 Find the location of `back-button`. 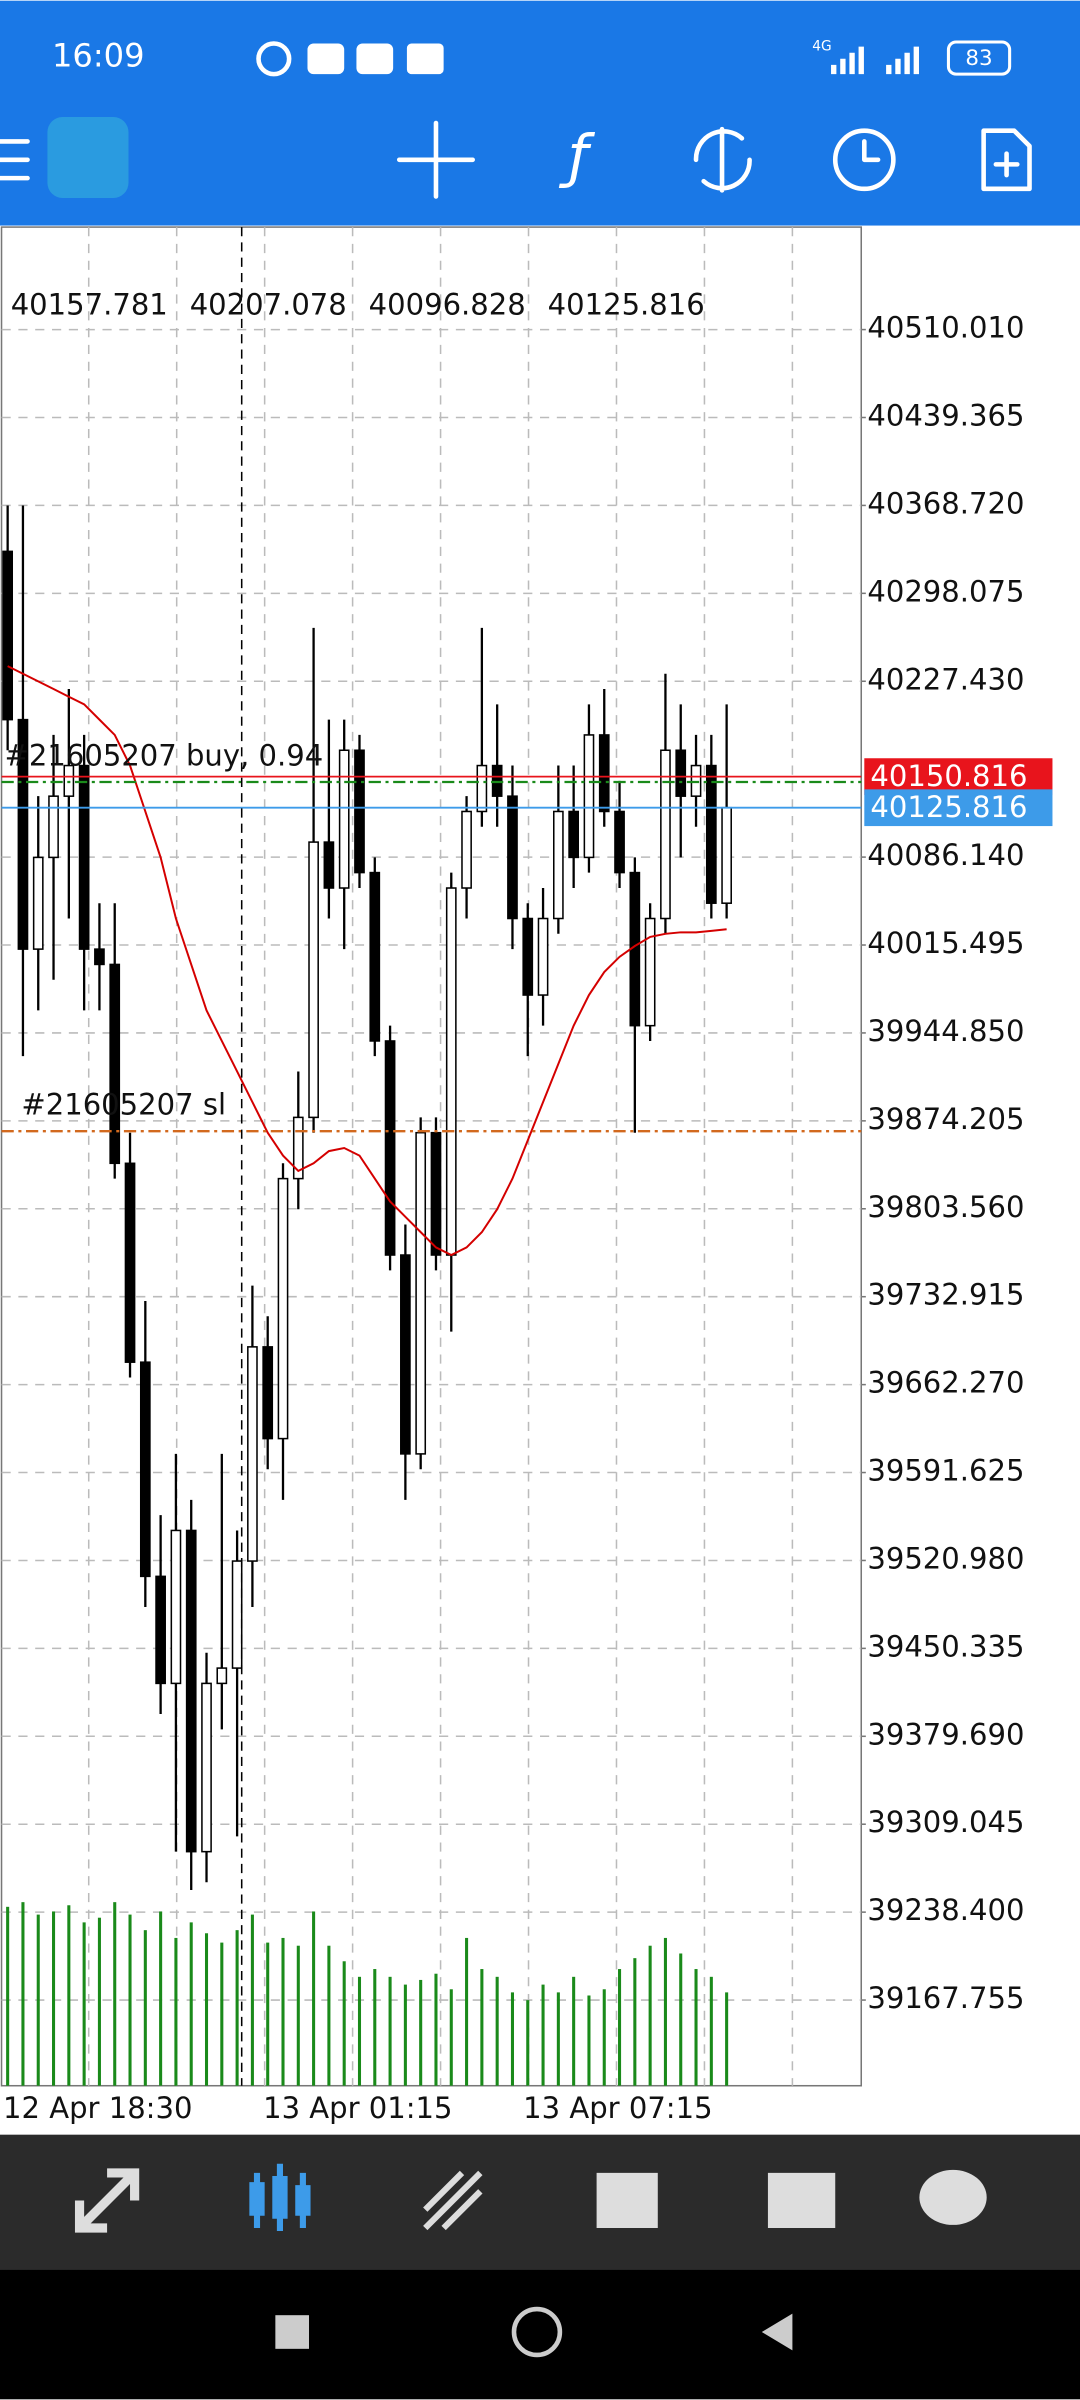

back-button is located at coordinates (777, 2332).